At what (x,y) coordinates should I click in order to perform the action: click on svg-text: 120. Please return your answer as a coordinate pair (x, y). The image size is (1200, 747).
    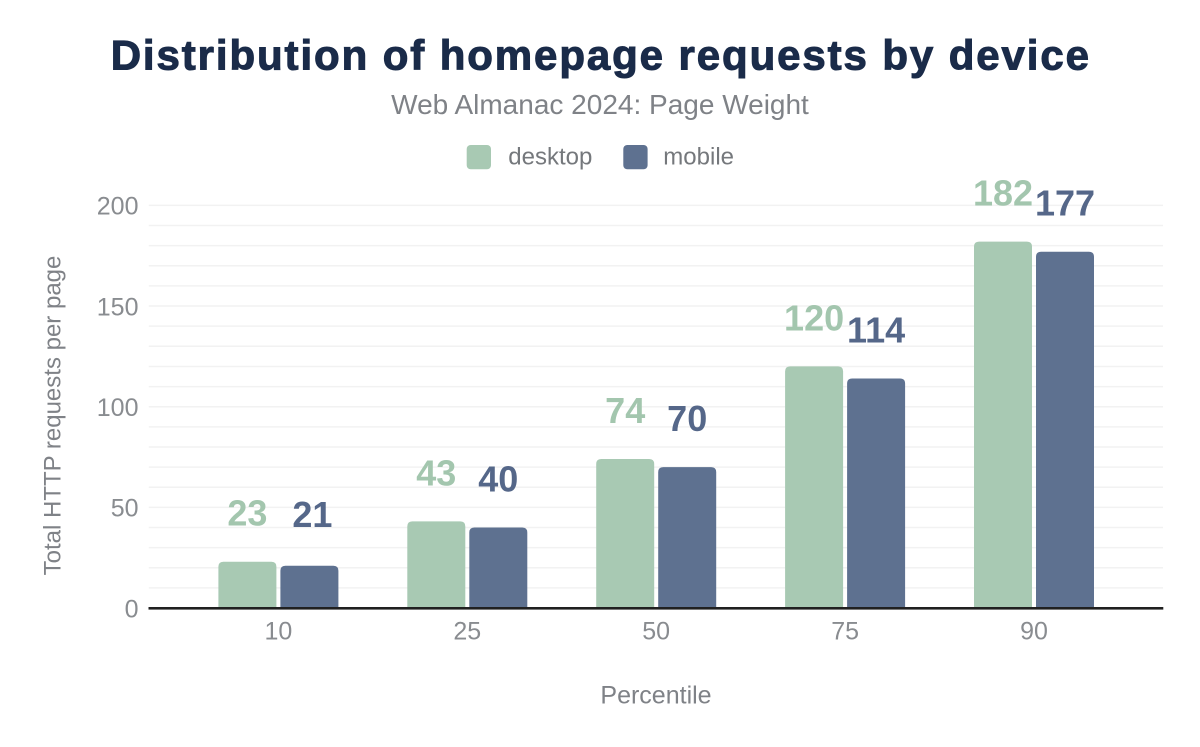
    Looking at the image, I should click on (814, 317).